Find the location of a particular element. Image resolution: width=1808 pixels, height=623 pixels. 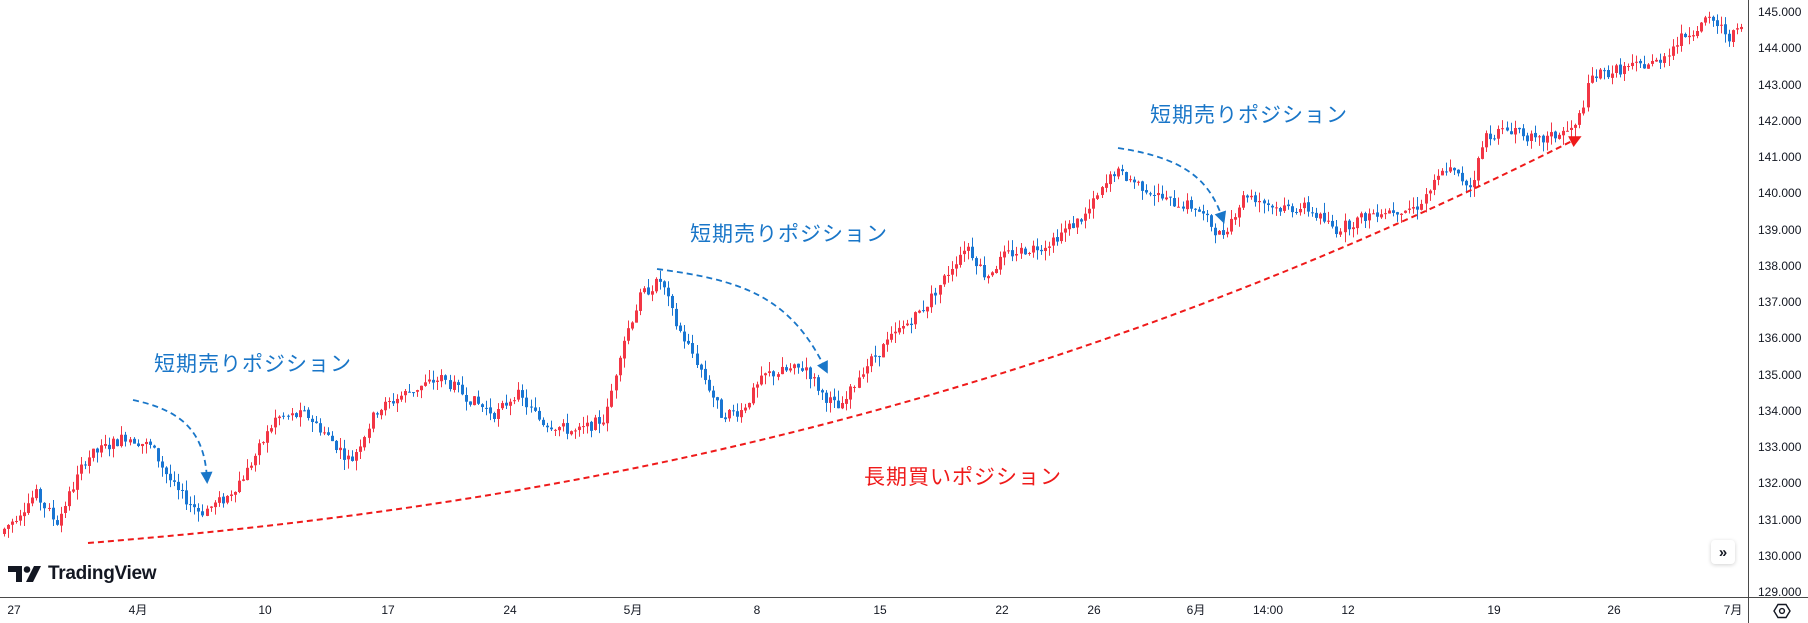

time-tick-label: 5月 is located at coordinates (633, 610).